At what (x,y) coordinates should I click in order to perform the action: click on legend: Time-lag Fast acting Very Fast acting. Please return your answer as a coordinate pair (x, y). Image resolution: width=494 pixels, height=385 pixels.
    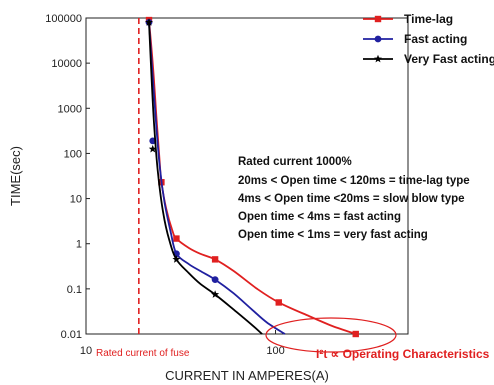
    Looking at the image, I should click on (428, 39).